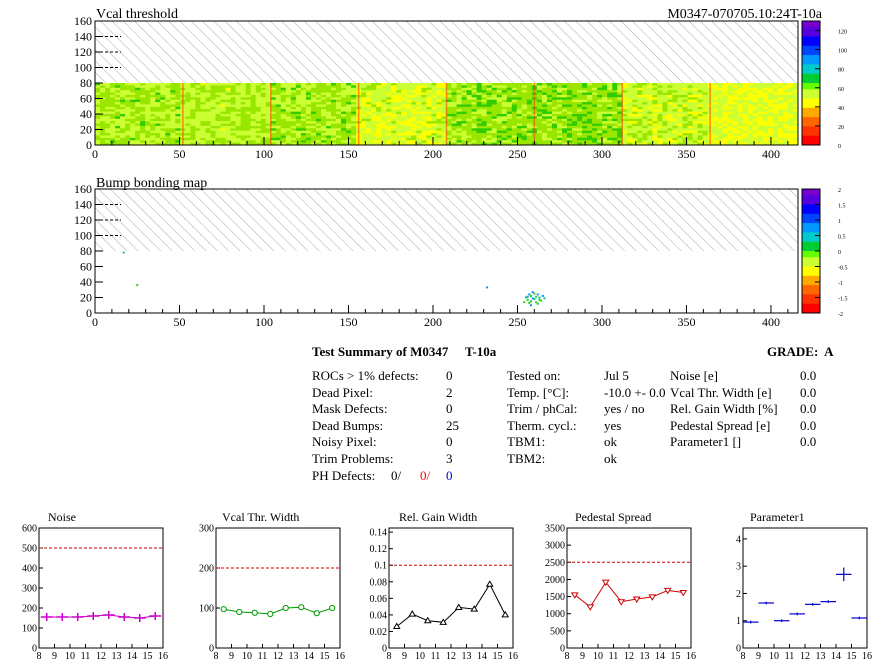  Describe the element at coordinates (179, 322) in the screenshot. I see `bump-map-xtick-label-1: 50` at that location.